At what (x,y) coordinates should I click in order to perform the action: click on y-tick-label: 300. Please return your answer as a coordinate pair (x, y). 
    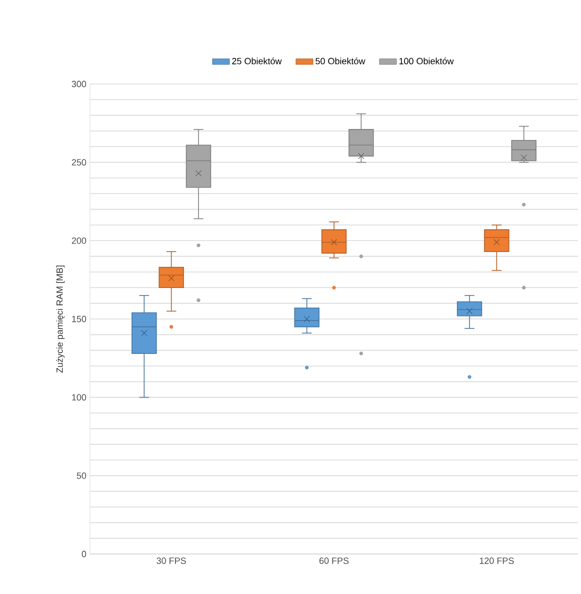
    Looking at the image, I should click on (79, 84).